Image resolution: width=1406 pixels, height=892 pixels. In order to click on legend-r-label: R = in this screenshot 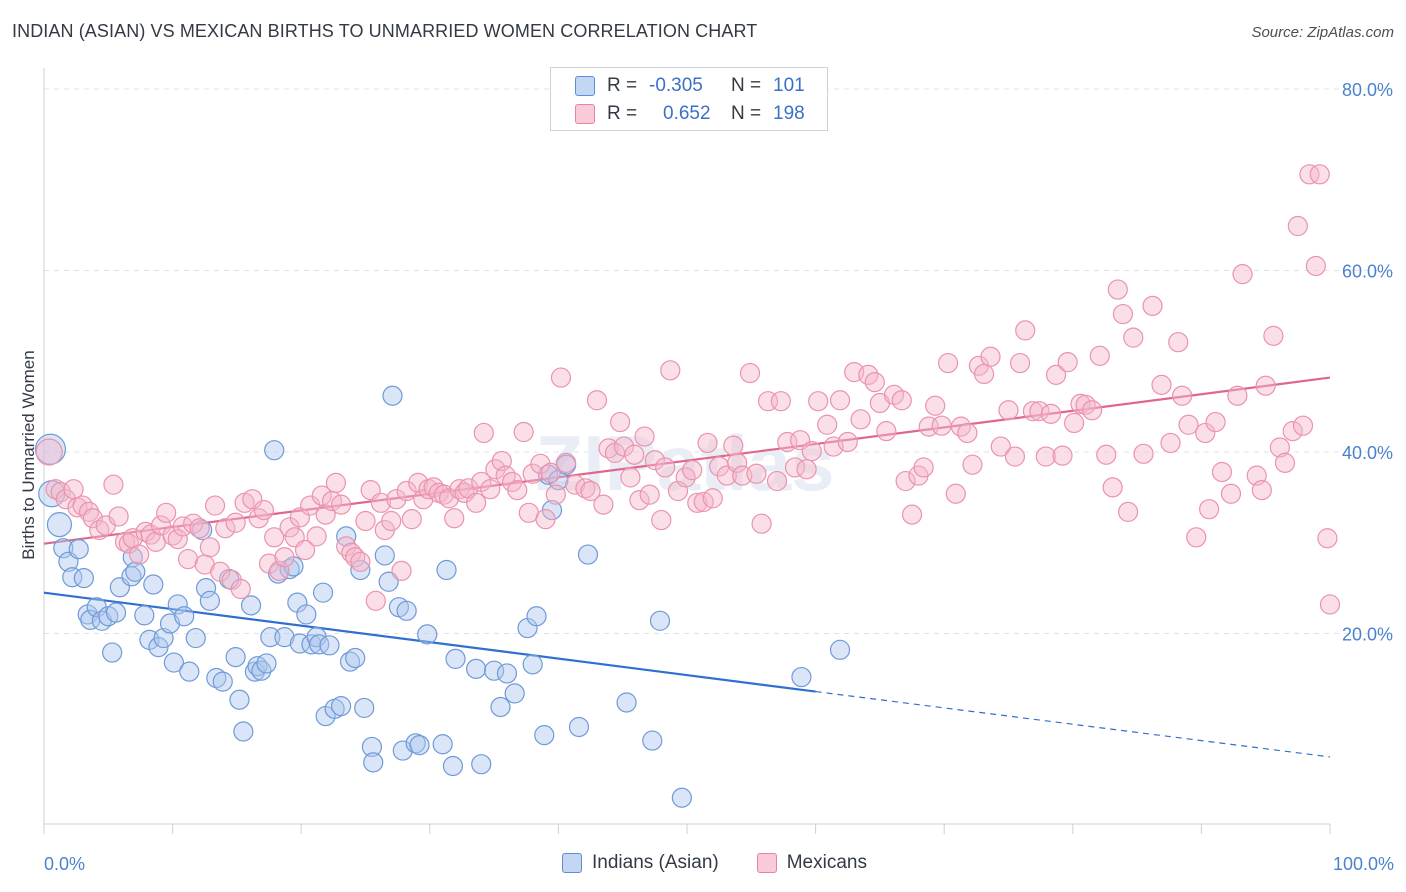, I will do `click(622, 85)`.